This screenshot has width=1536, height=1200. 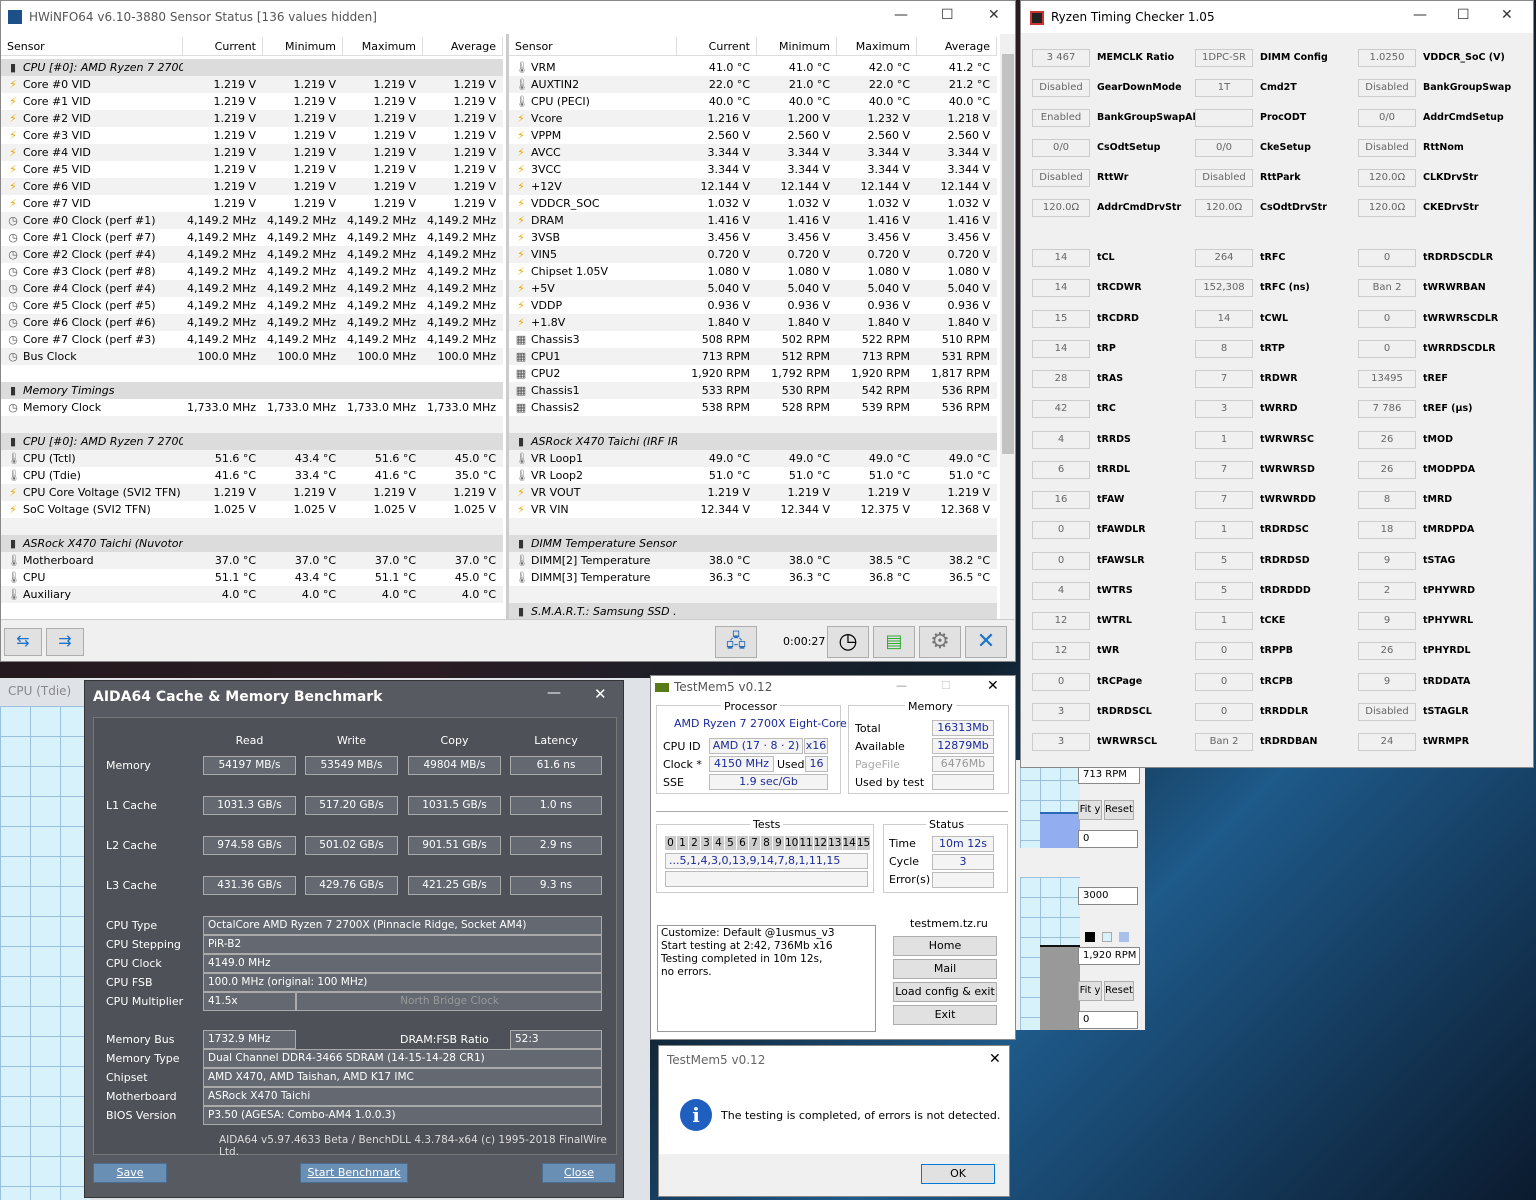 What do you see at coordinates (753, 254) in the screenshot?
I see `sensor-row: ⚡ VIN5 0.720 V 0.720 V 0.720 V 0.720 V` at bounding box center [753, 254].